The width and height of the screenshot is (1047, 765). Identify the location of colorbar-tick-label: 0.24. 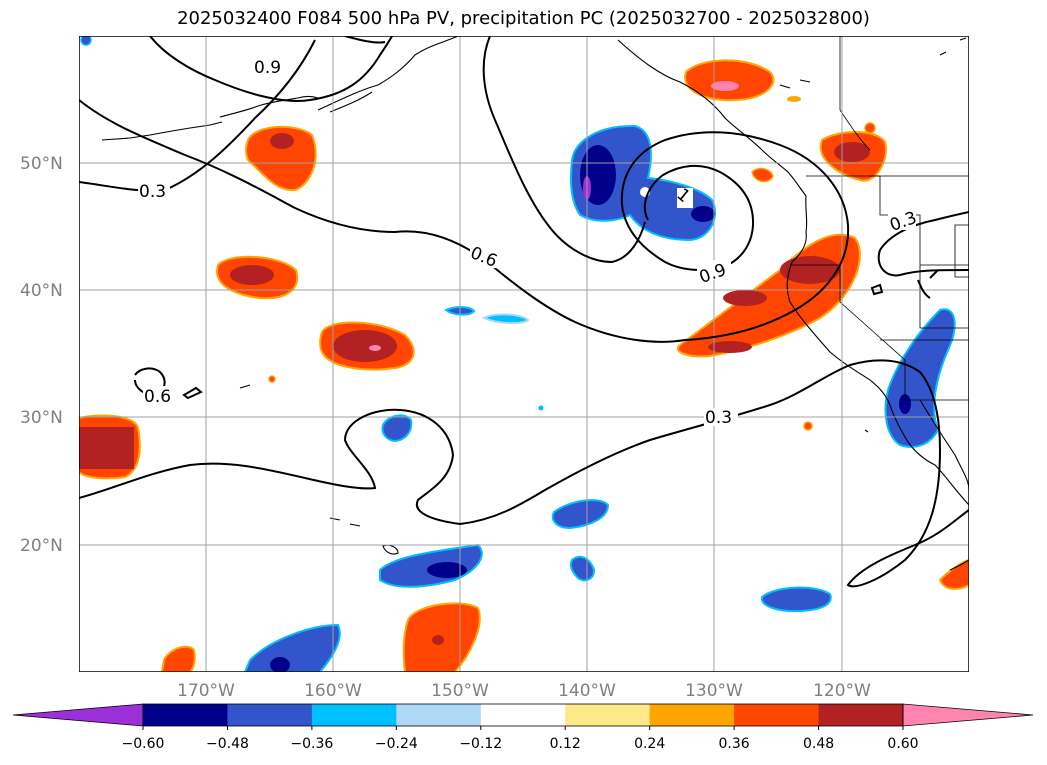
(649, 744).